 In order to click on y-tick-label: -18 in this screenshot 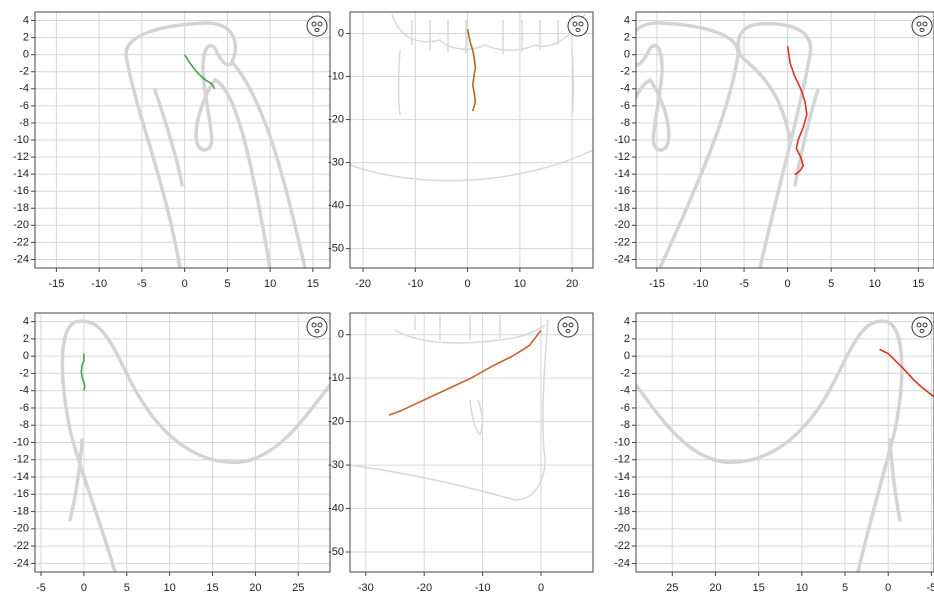, I will do `click(21, 208)`.